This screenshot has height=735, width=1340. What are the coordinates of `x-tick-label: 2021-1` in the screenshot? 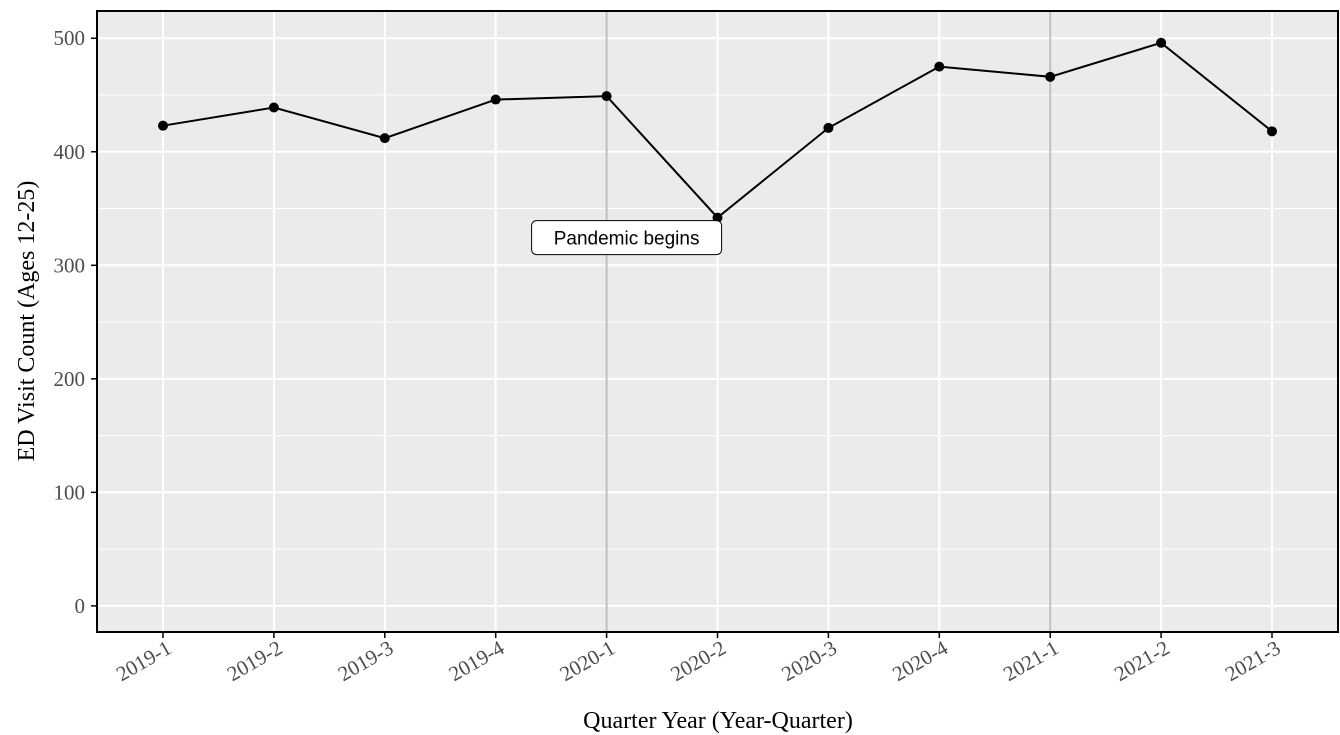 It's located at (1031, 661).